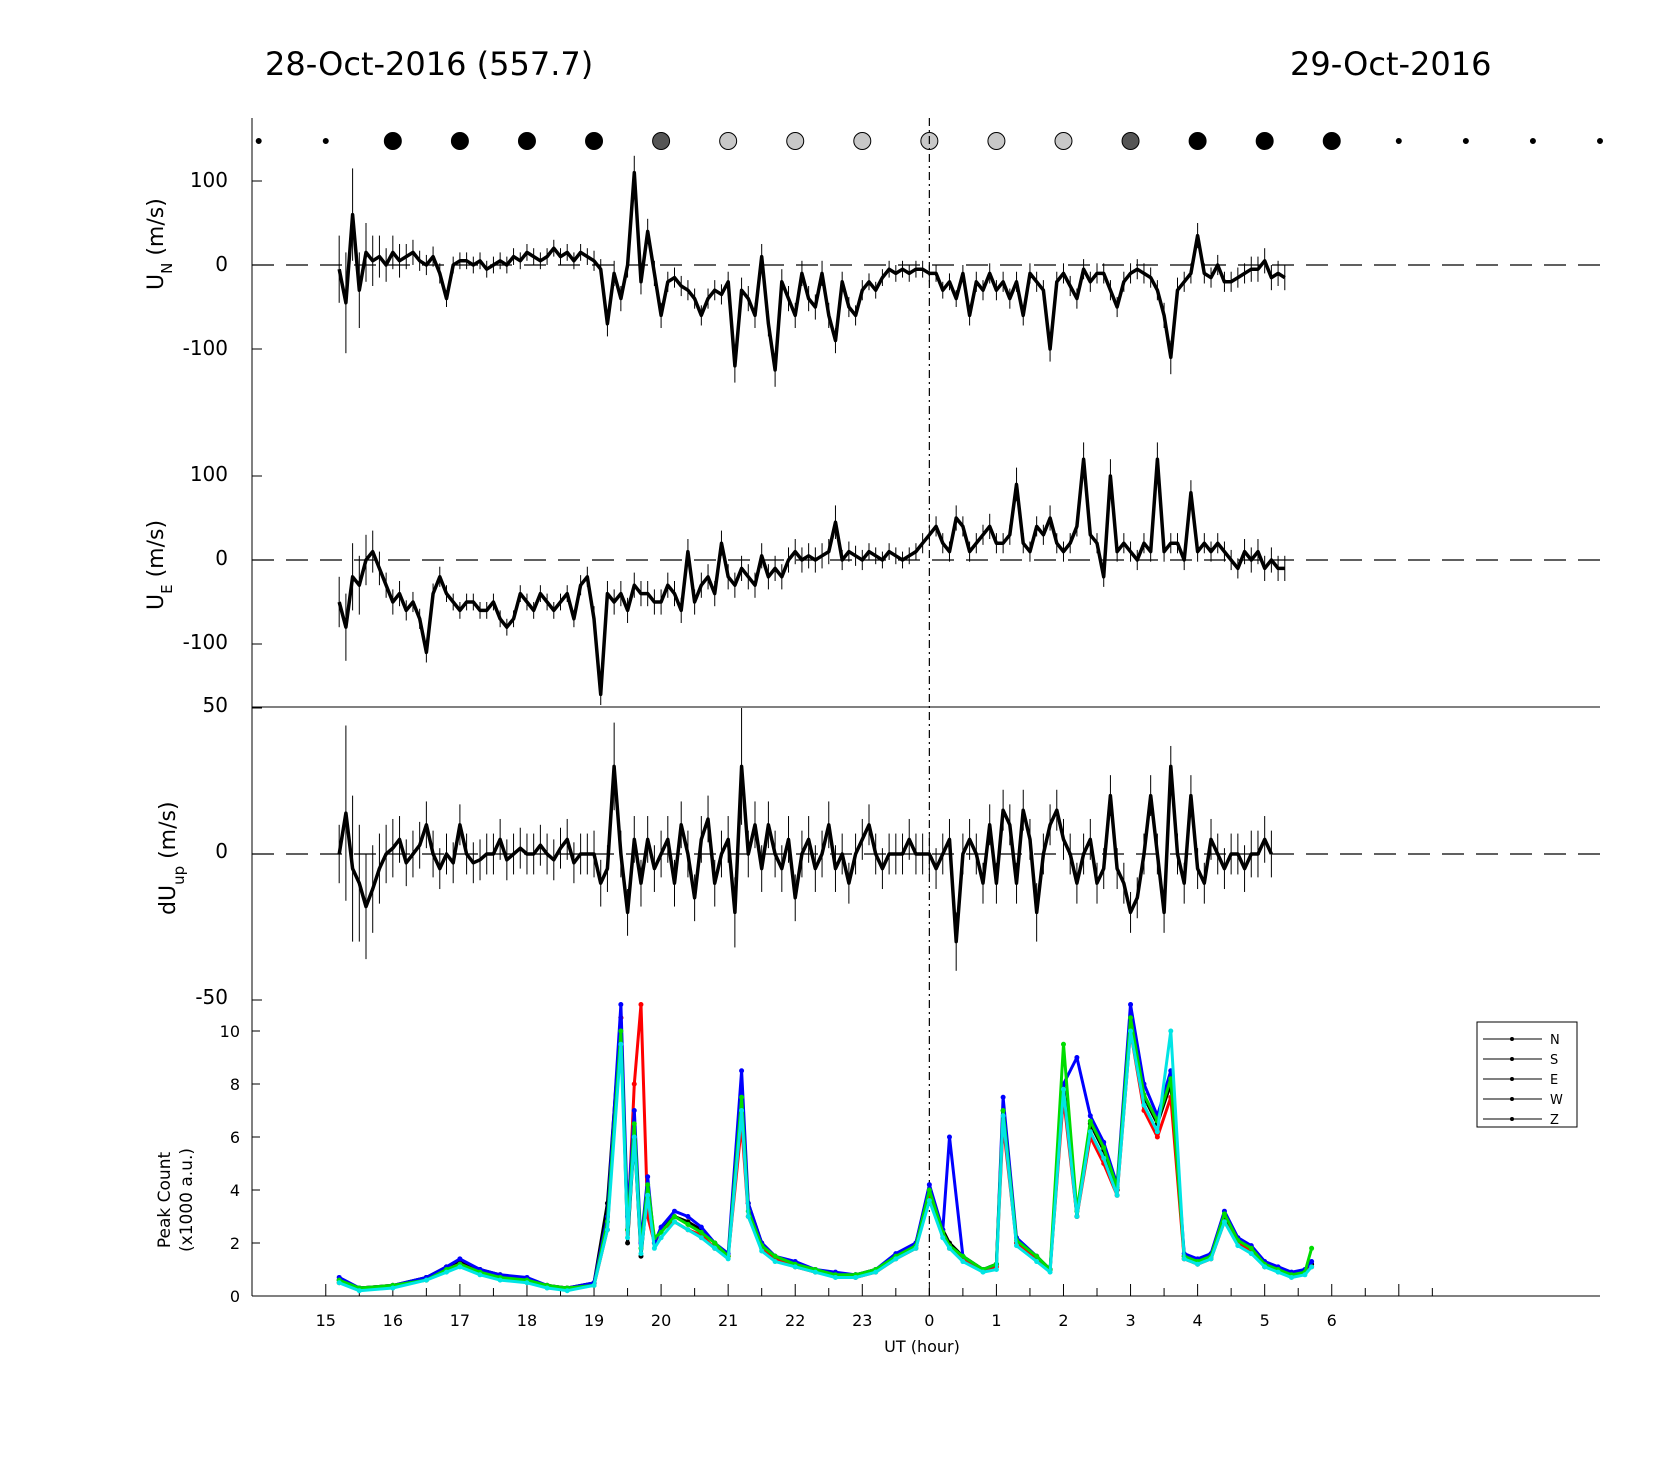  I want to click on ue-ytick-neg100: -100, so click(205, 642).